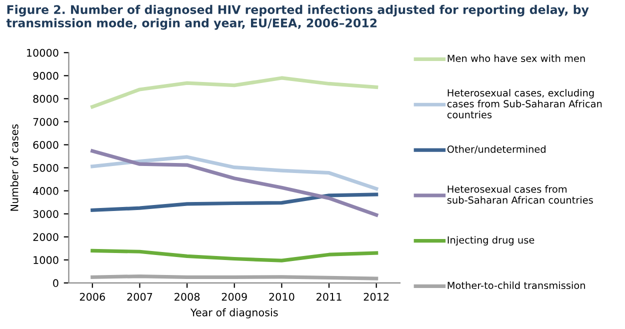 The width and height of the screenshot is (625, 329). What do you see at coordinates (45, 191) in the screenshot?
I see `y-tick-label: 4000` at bounding box center [45, 191].